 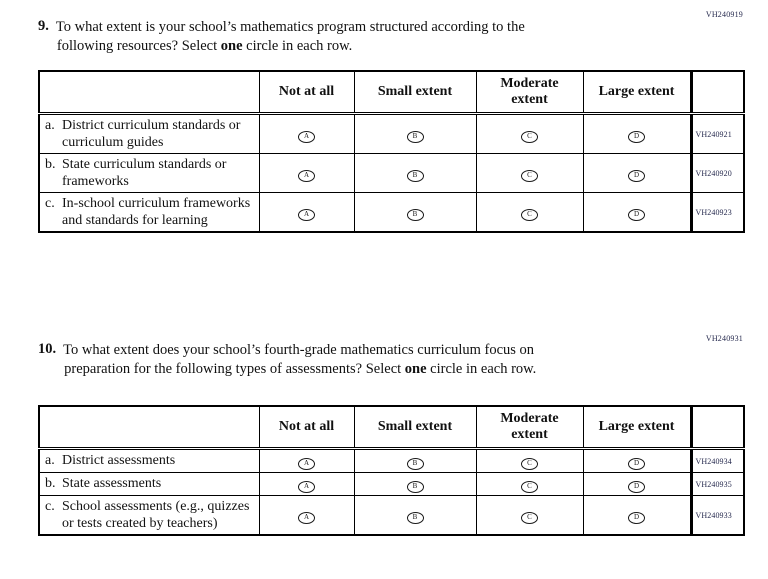 I want to click on q9-row-b-cell-large-extent: D, so click(x=637, y=173).